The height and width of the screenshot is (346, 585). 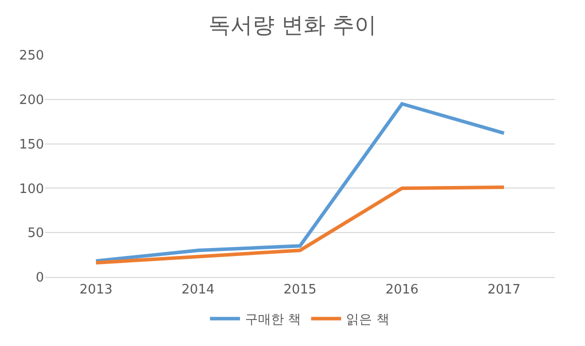 What do you see at coordinates (402, 290) in the screenshot?
I see `x-tick-label: 2016` at bounding box center [402, 290].